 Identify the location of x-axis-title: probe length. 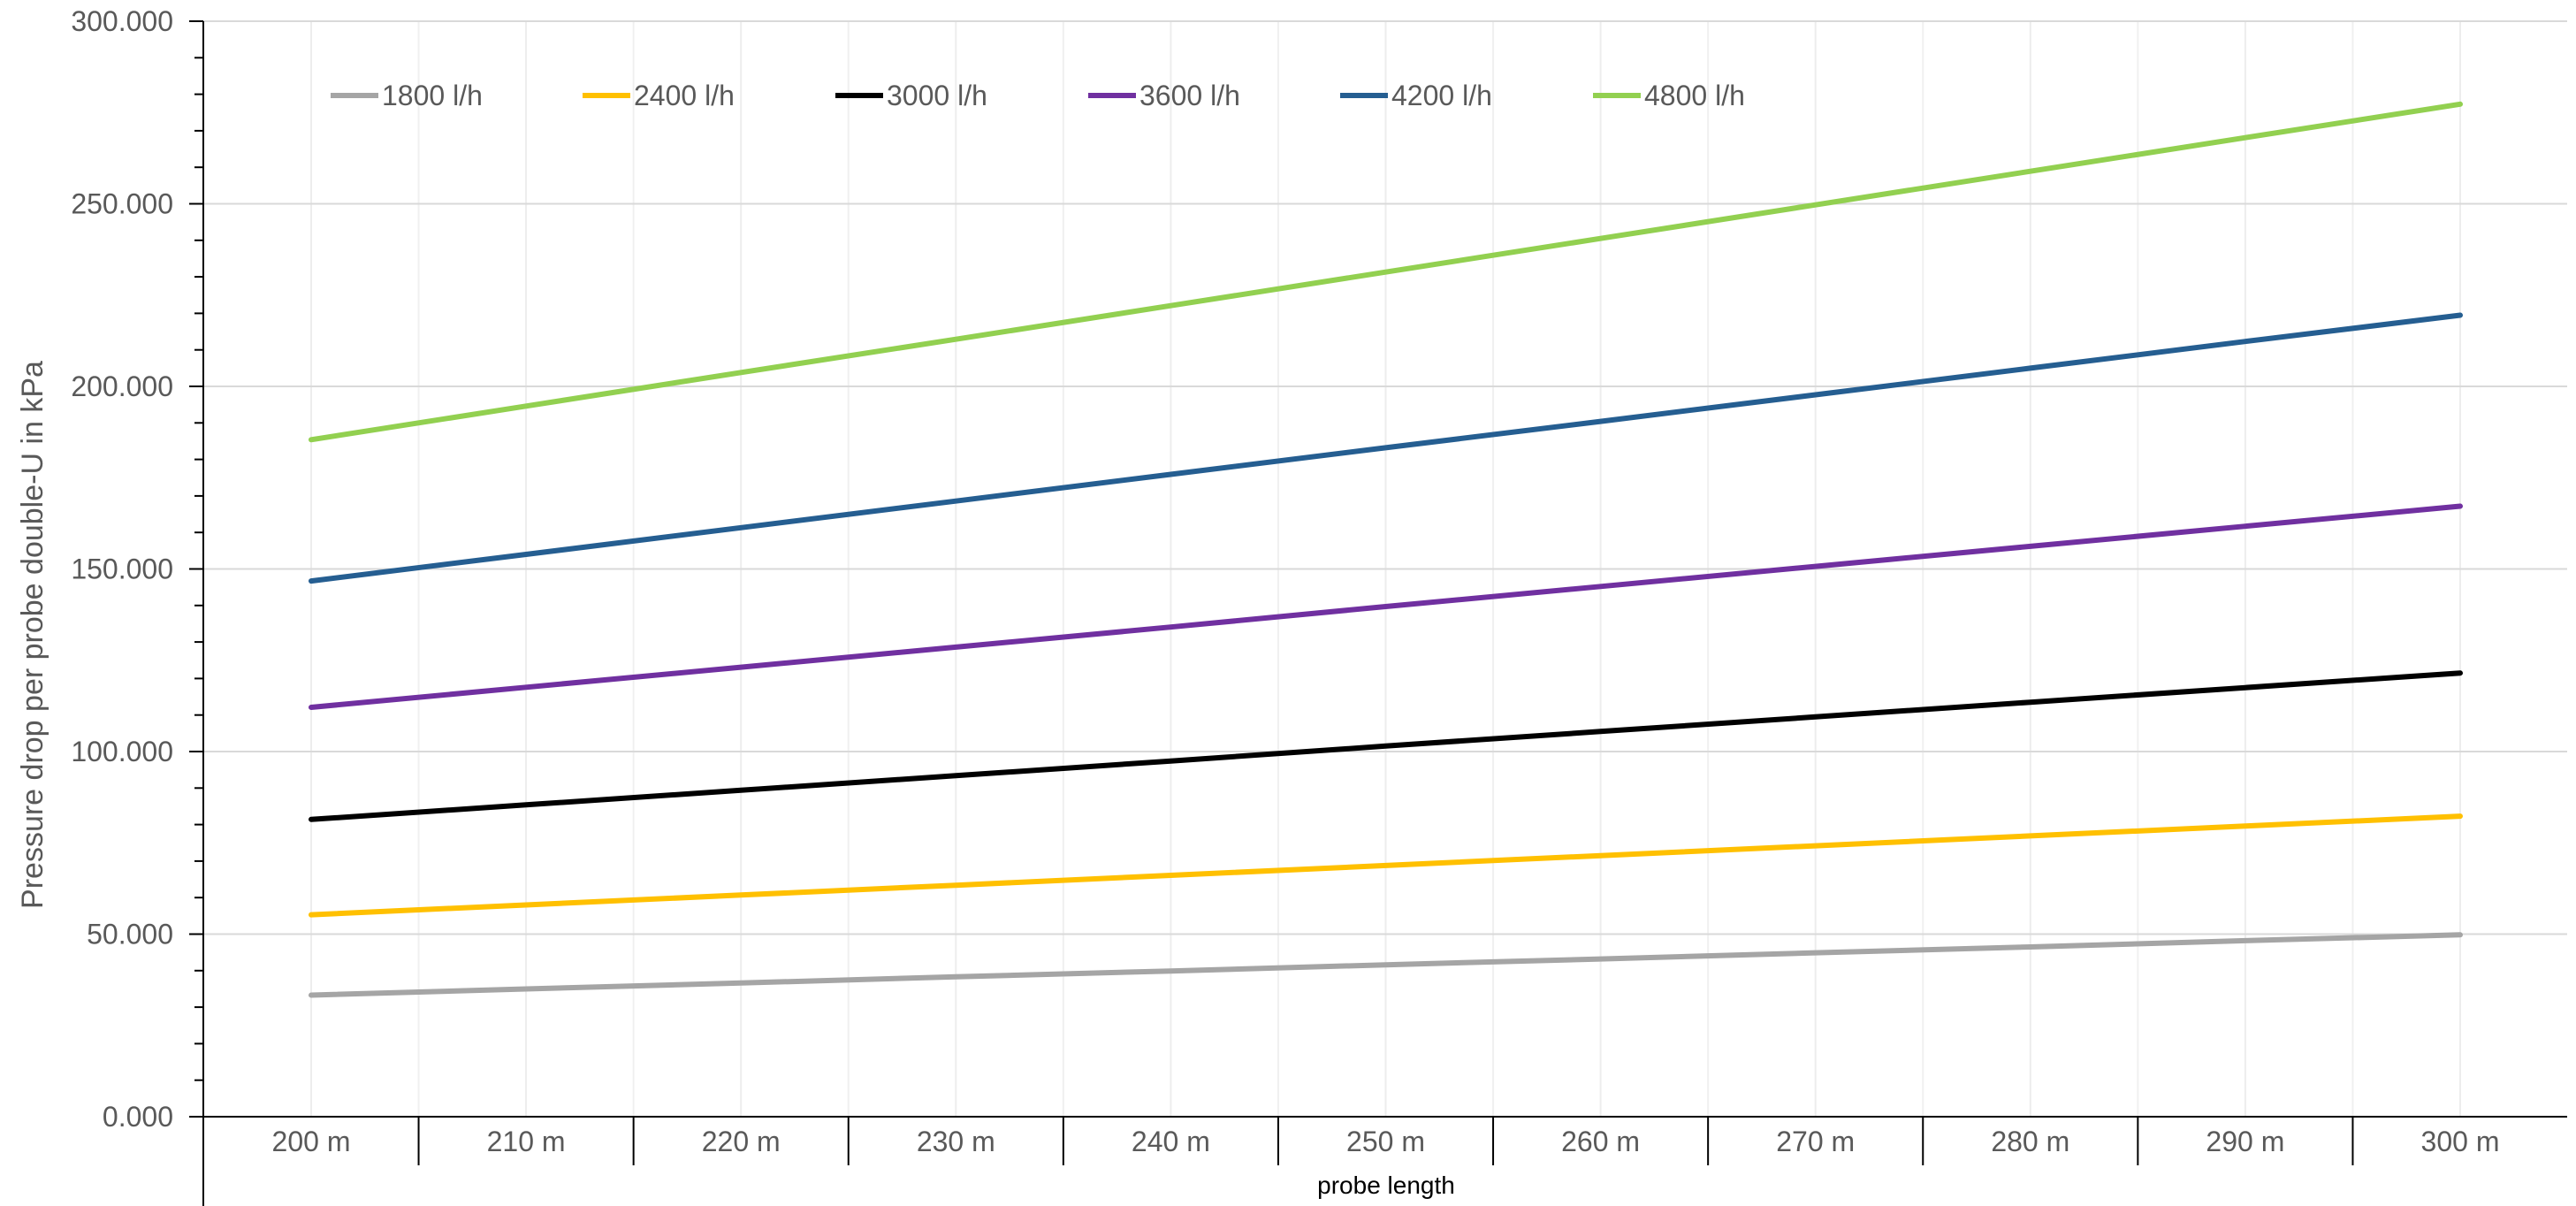
(1386, 1185).